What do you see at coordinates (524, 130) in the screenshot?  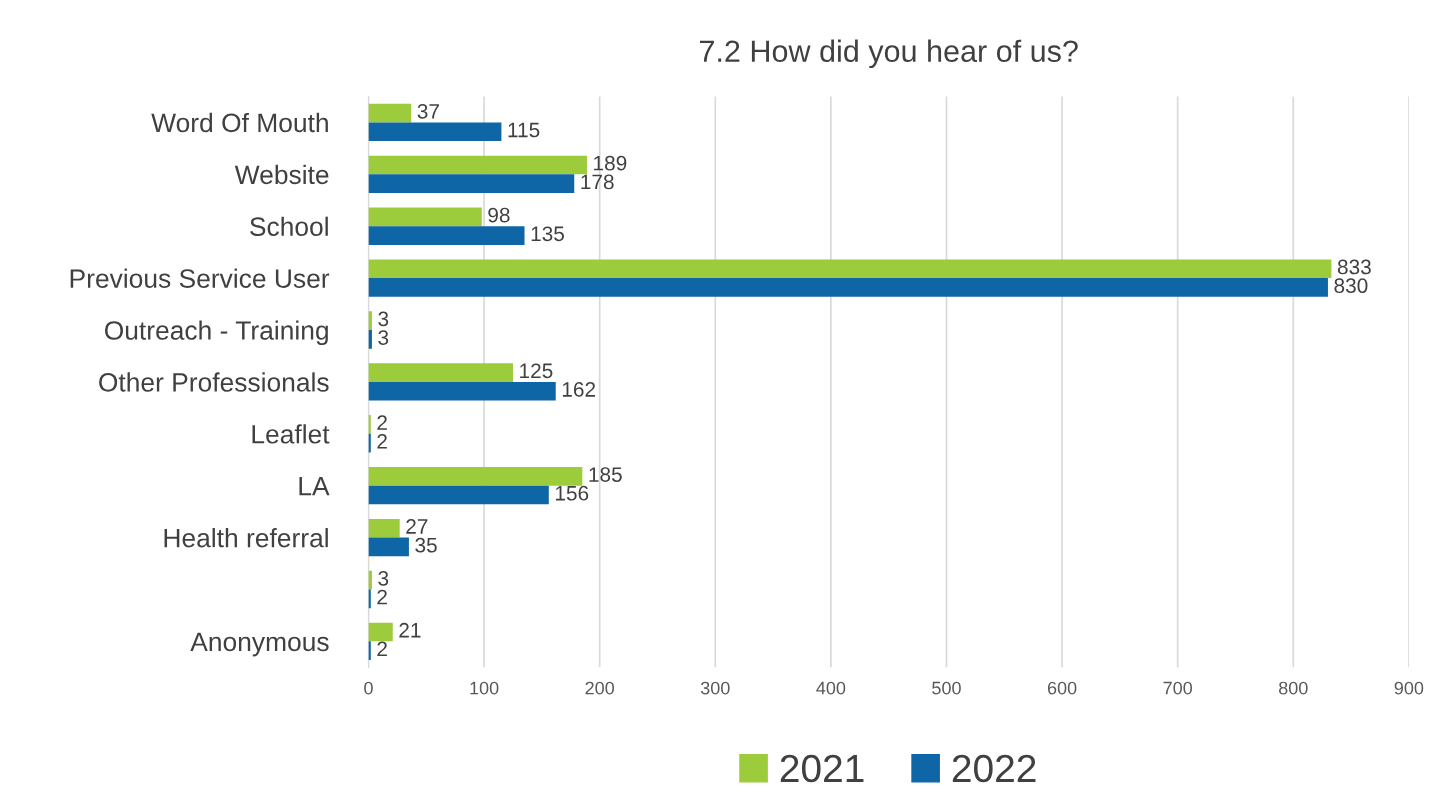 I see `data-label: 115` at bounding box center [524, 130].